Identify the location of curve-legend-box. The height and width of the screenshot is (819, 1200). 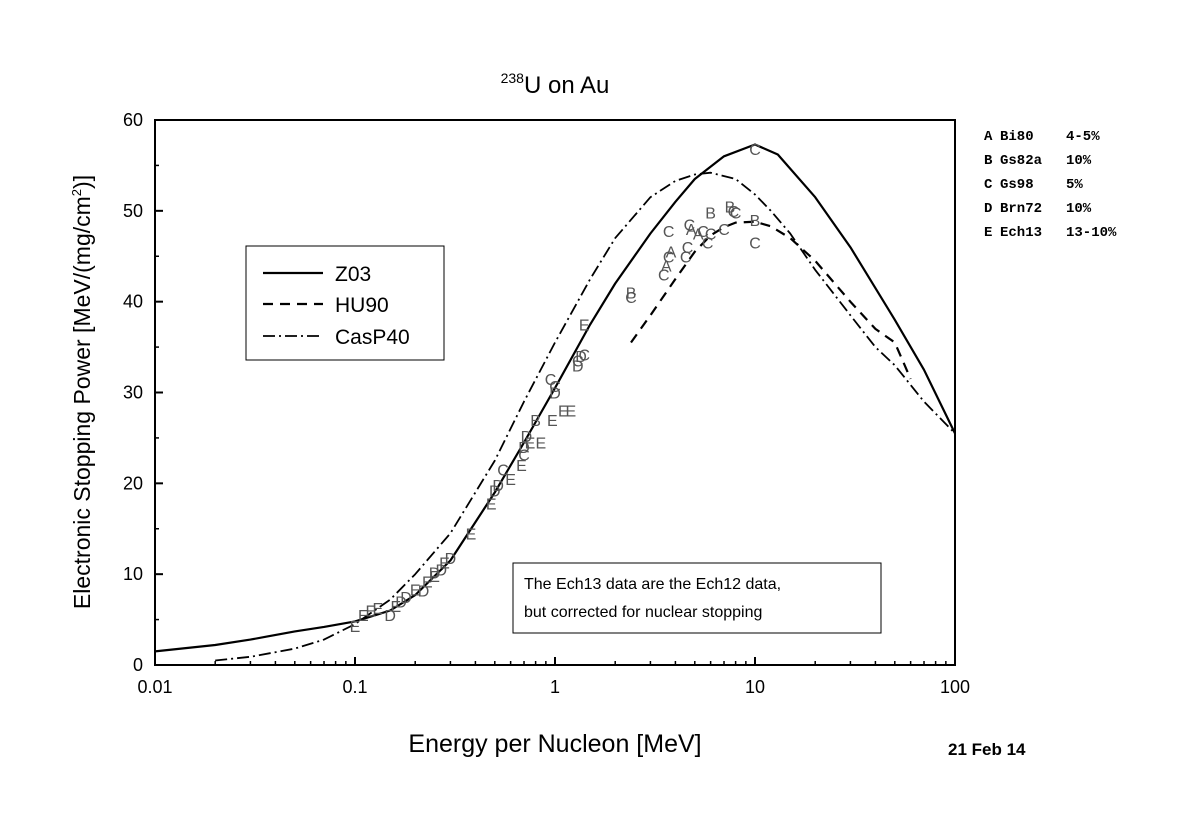
(345, 303).